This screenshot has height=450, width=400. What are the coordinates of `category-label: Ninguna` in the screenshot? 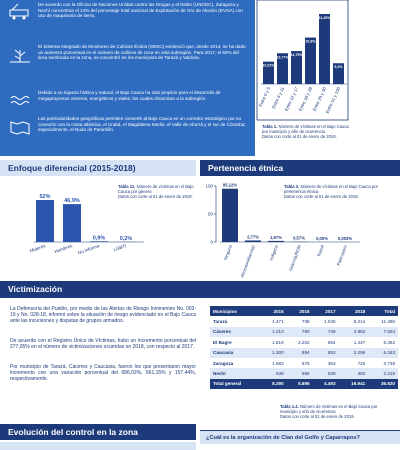 It's located at (228, 252).